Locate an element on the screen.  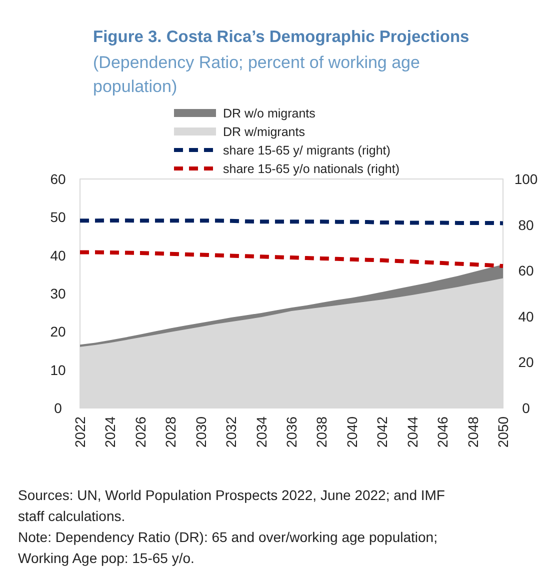
x-tick-label: 2036 is located at coordinates (292, 432).